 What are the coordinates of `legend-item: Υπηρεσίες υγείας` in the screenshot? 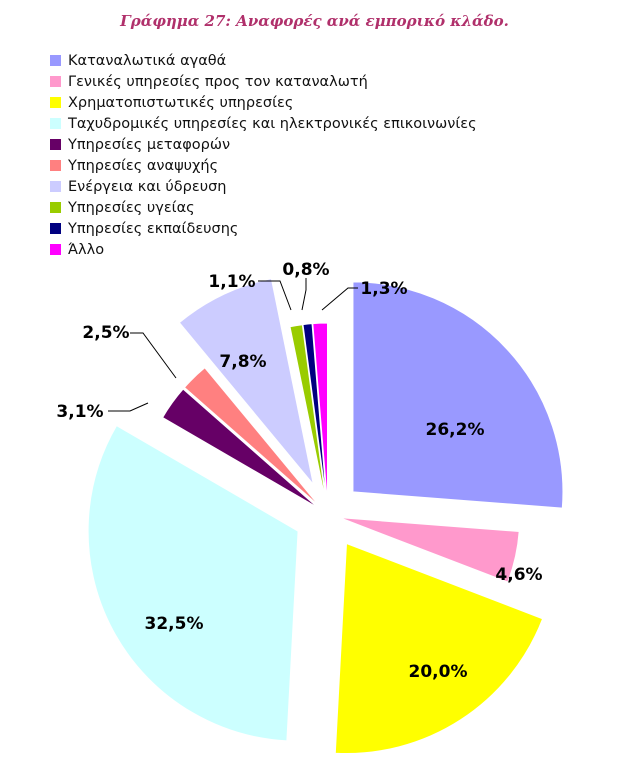 It's located at (263, 207).